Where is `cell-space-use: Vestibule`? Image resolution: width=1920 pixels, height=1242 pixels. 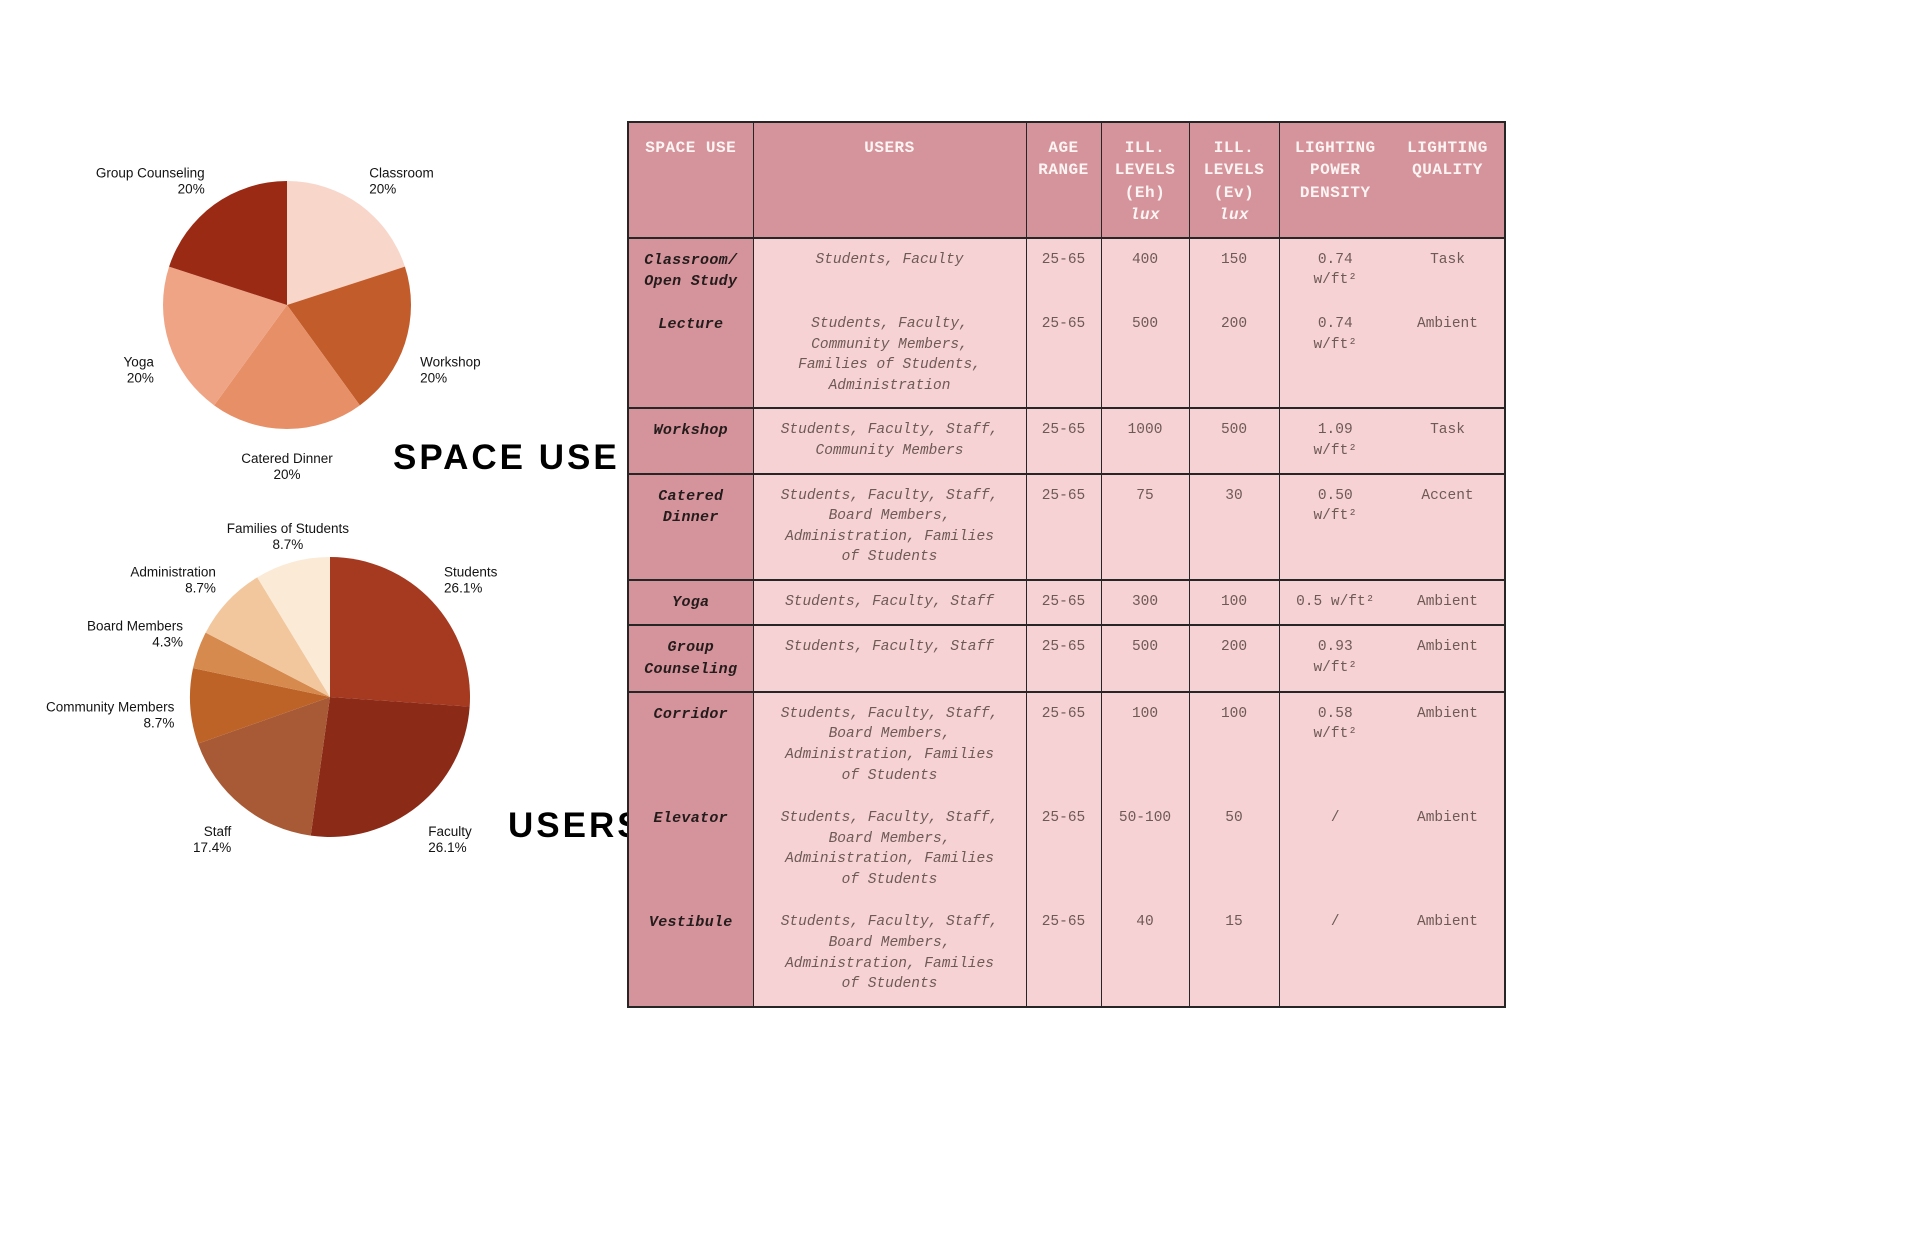 cell-space-use: Vestibule is located at coordinates (690, 954).